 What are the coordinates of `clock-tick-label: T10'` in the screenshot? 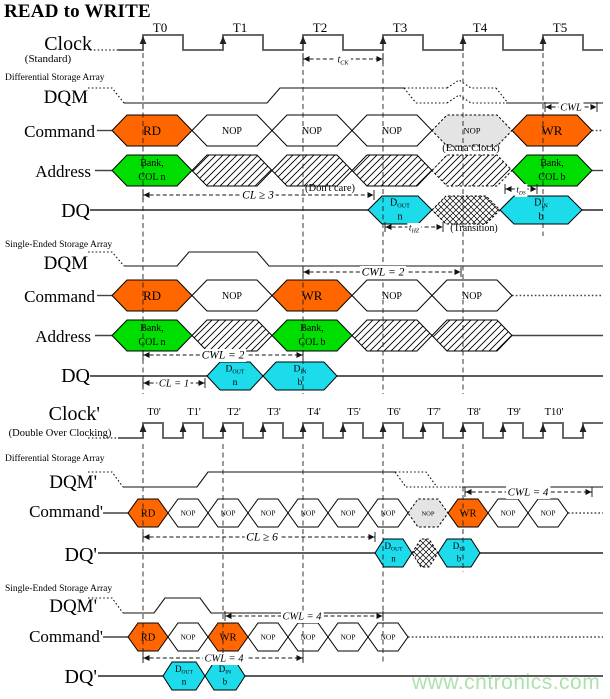 It's located at (554, 412).